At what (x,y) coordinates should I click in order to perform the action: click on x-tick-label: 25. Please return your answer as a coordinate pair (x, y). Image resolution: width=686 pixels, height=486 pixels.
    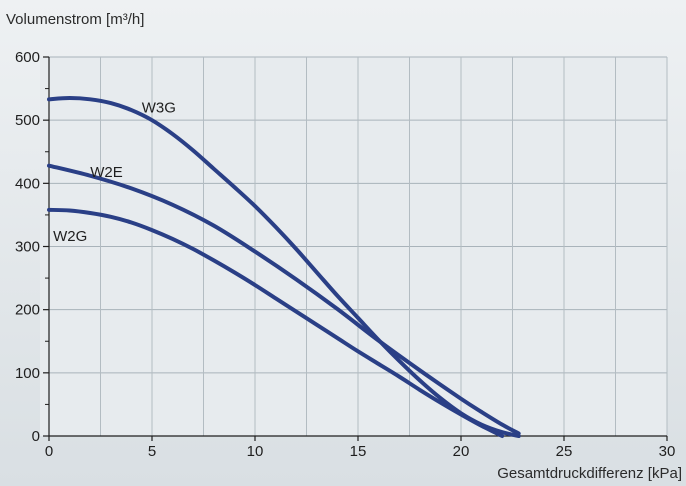
    Looking at the image, I should click on (564, 451).